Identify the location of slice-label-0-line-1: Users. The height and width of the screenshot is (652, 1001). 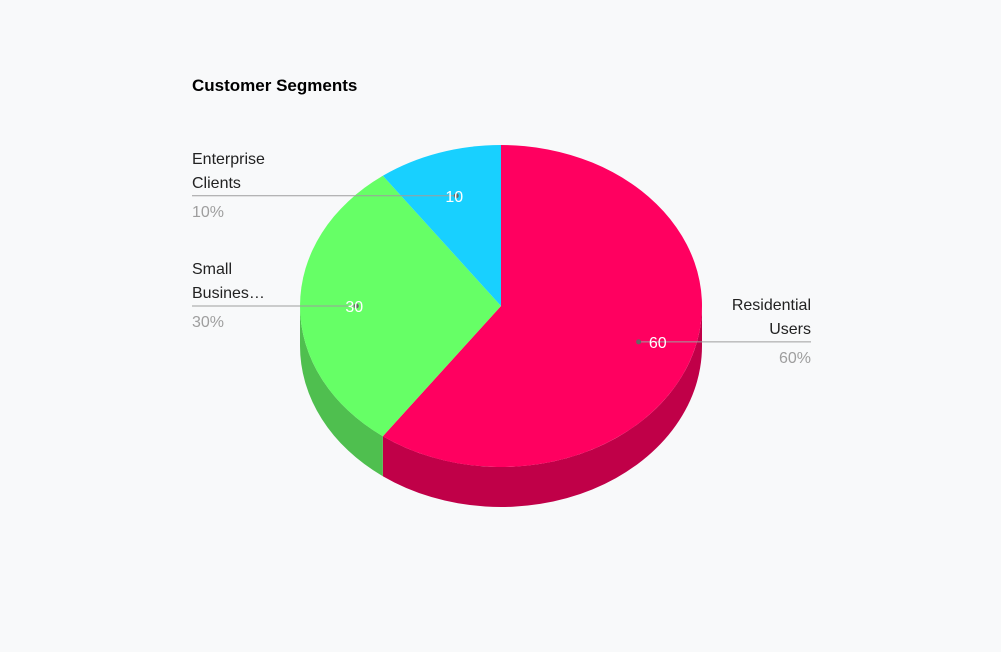
(790, 329).